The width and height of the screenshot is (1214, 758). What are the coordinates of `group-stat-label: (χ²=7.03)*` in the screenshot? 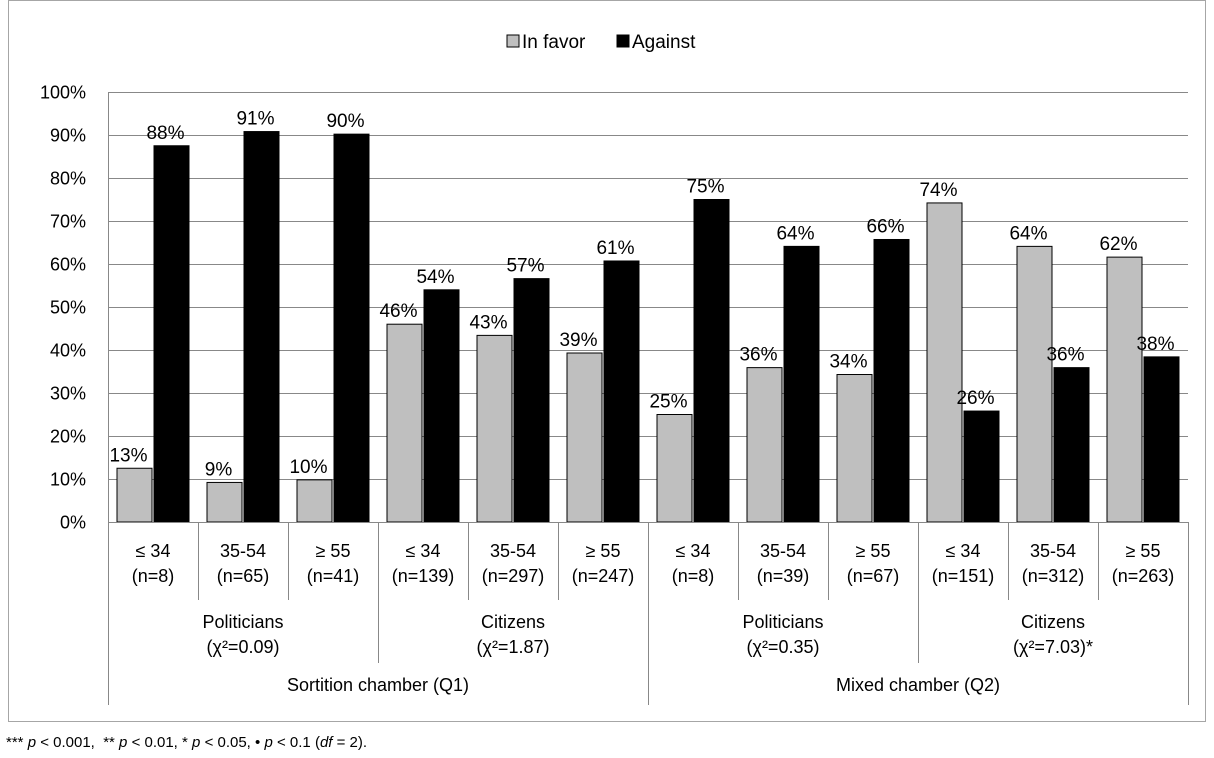 It's located at (1053, 647).